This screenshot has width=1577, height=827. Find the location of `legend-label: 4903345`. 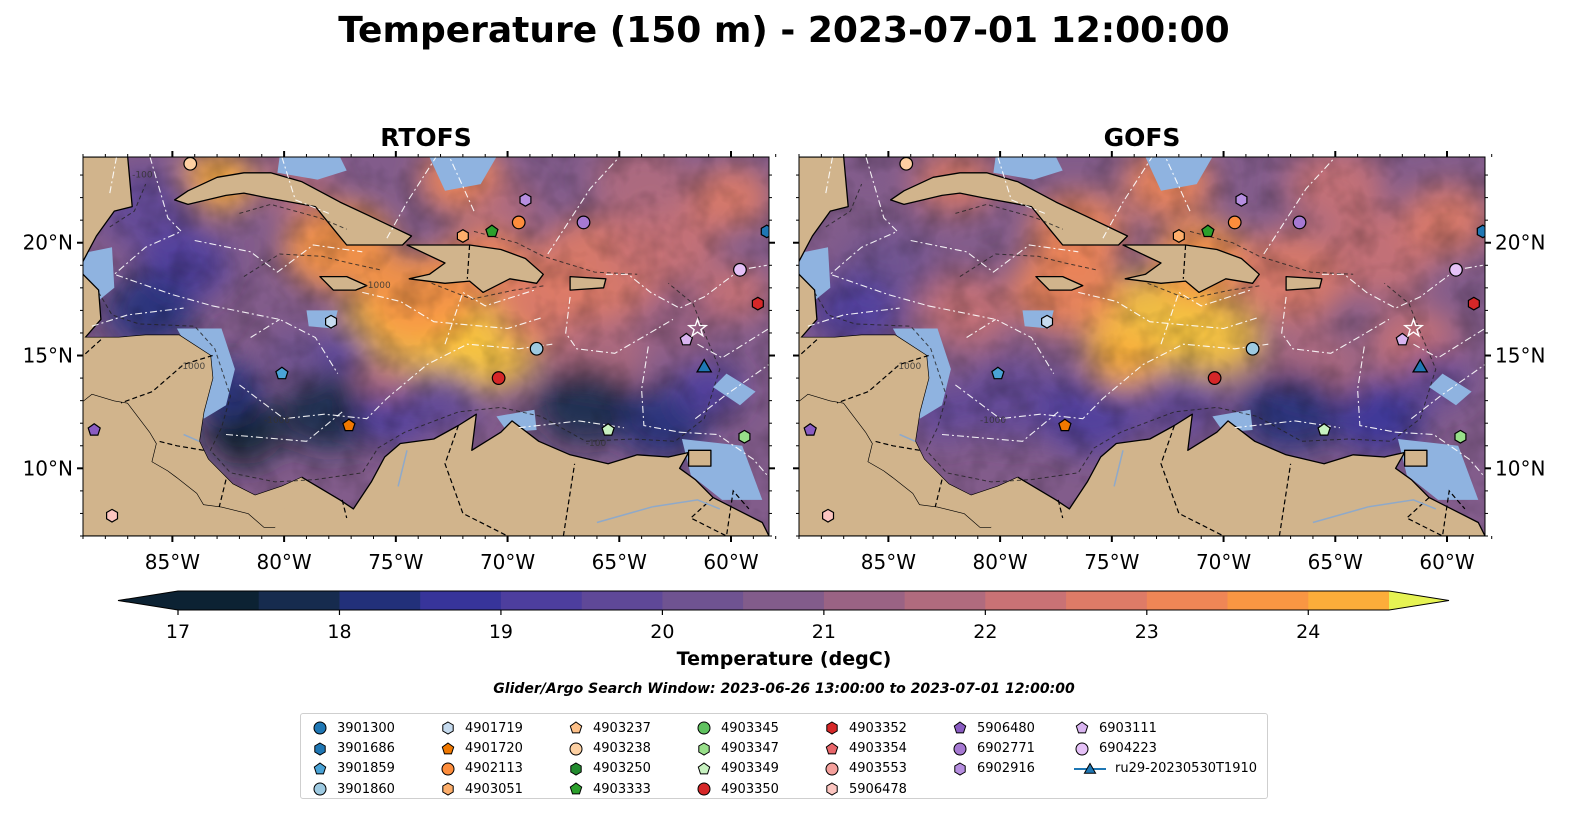

legend-label: 4903345 is located at coordinates (750, 728).